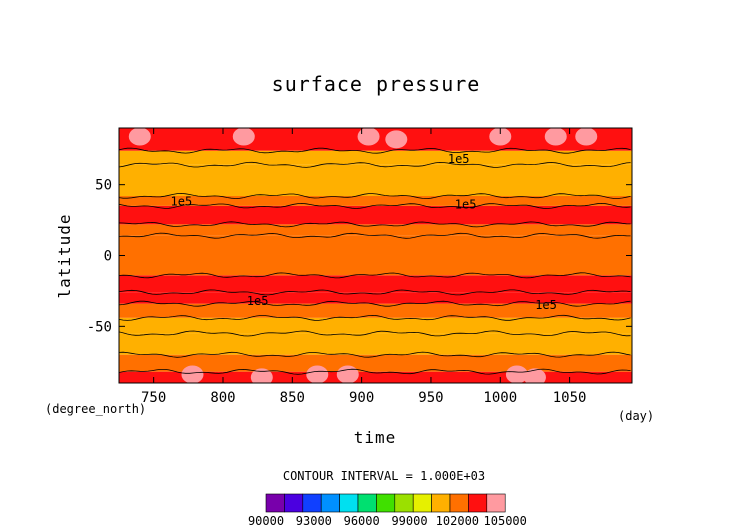  Describe the element at coordinates (314, 521) in the screenshot. I see `colorbar-label: 93000` at that location.